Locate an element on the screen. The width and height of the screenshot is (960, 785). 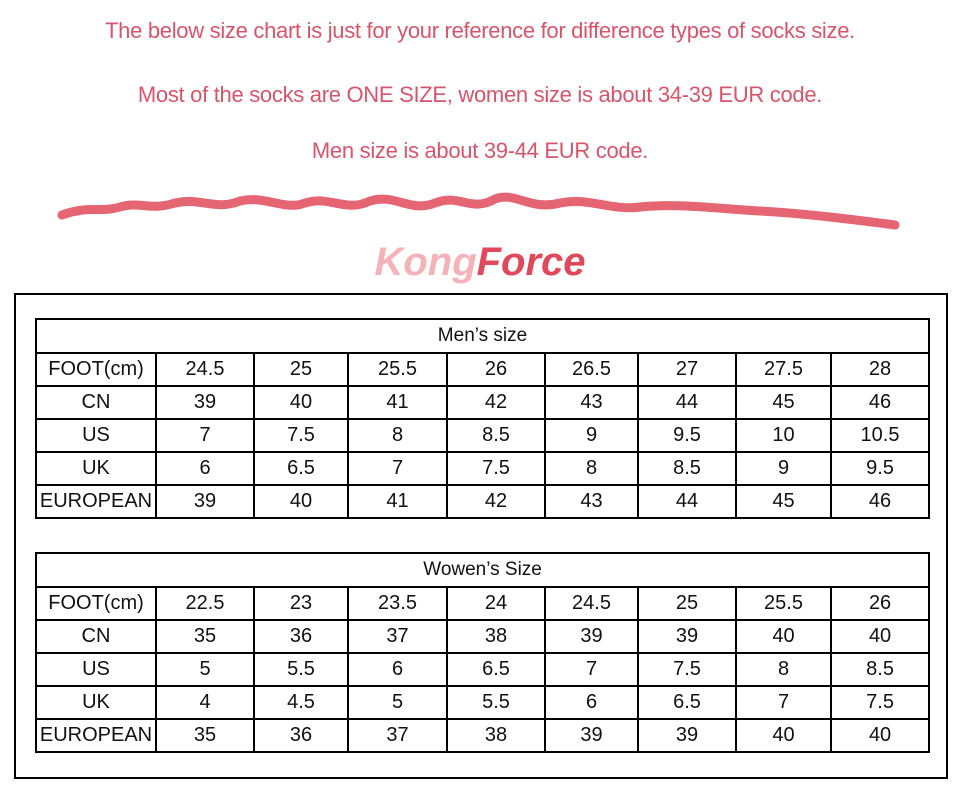
table-row: US 5 5.5 6 6.5 7 7.5 8 8.5 is located at coordinates (483, 669).